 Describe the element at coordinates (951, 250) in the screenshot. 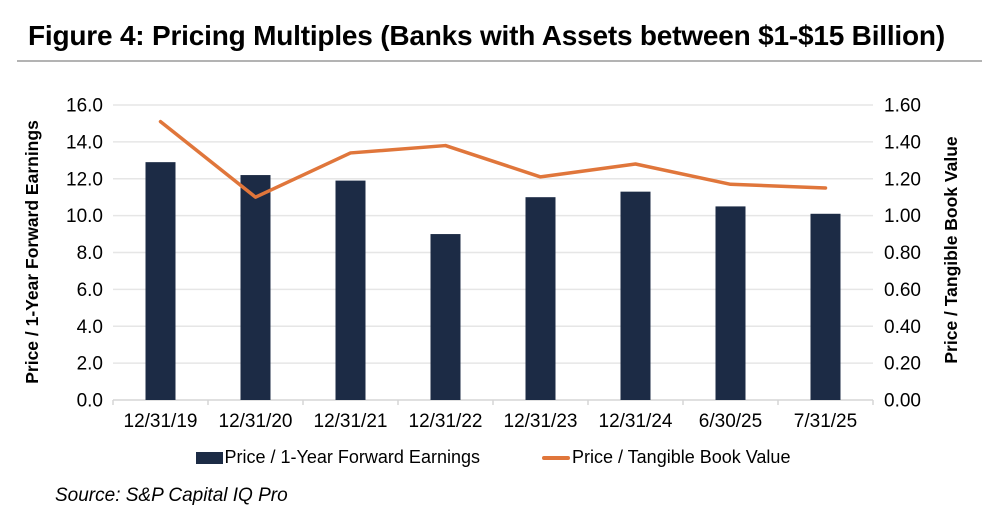

I see `right-axis-title: Price / Tangible Book Value` at that location.